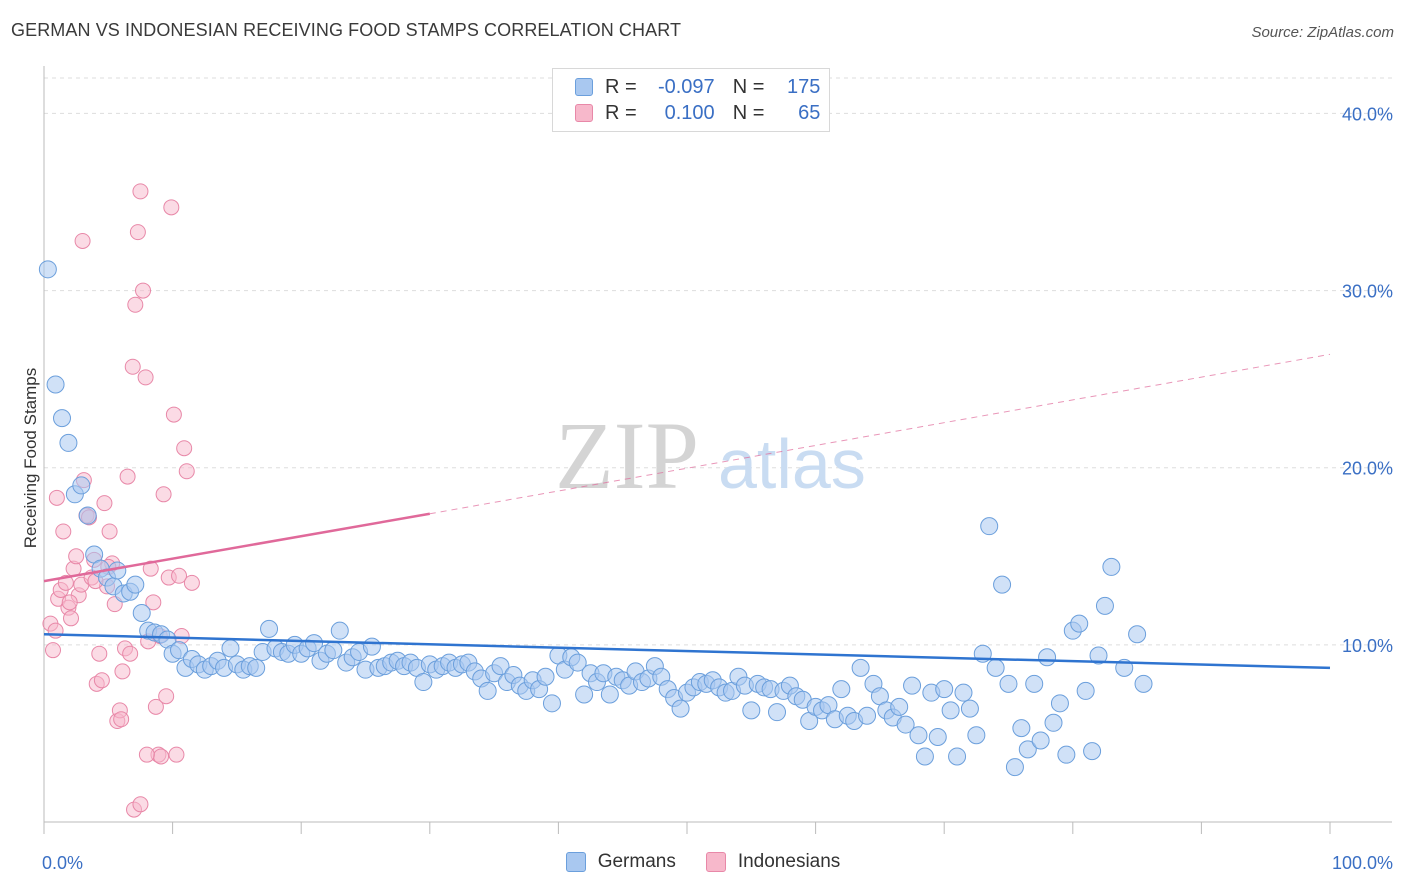 The height and width of the screenshot is (892, 1406). What do you see at coordinates (703, 862) in the screenshot?
I see `series-legend: Germans Indonesians` at bounding box center [703, 862].